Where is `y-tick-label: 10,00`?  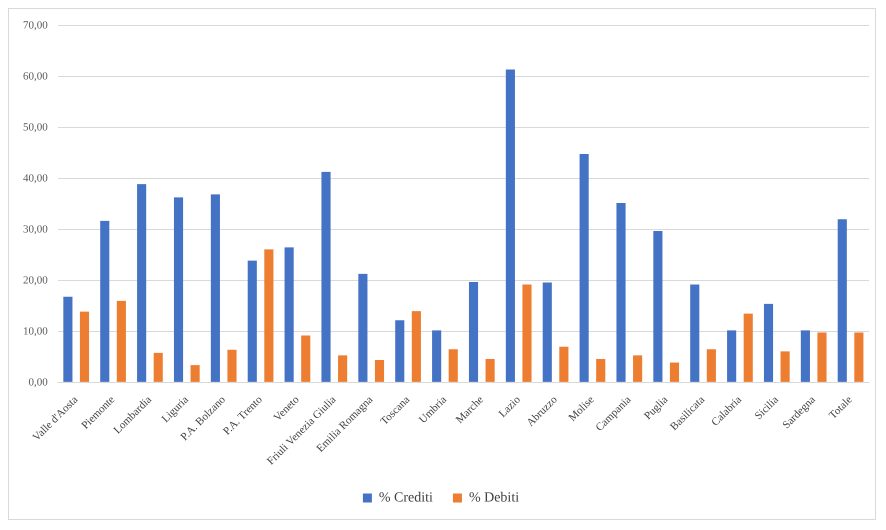 y-tick-label: 10,00 is located at coordinates (35, 331).